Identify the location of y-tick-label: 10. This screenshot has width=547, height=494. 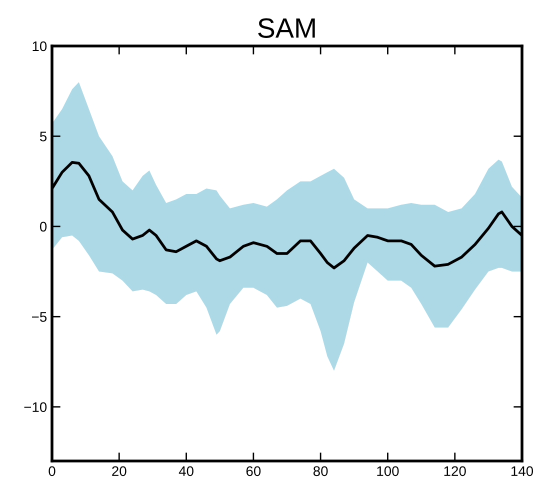
(39, 46).